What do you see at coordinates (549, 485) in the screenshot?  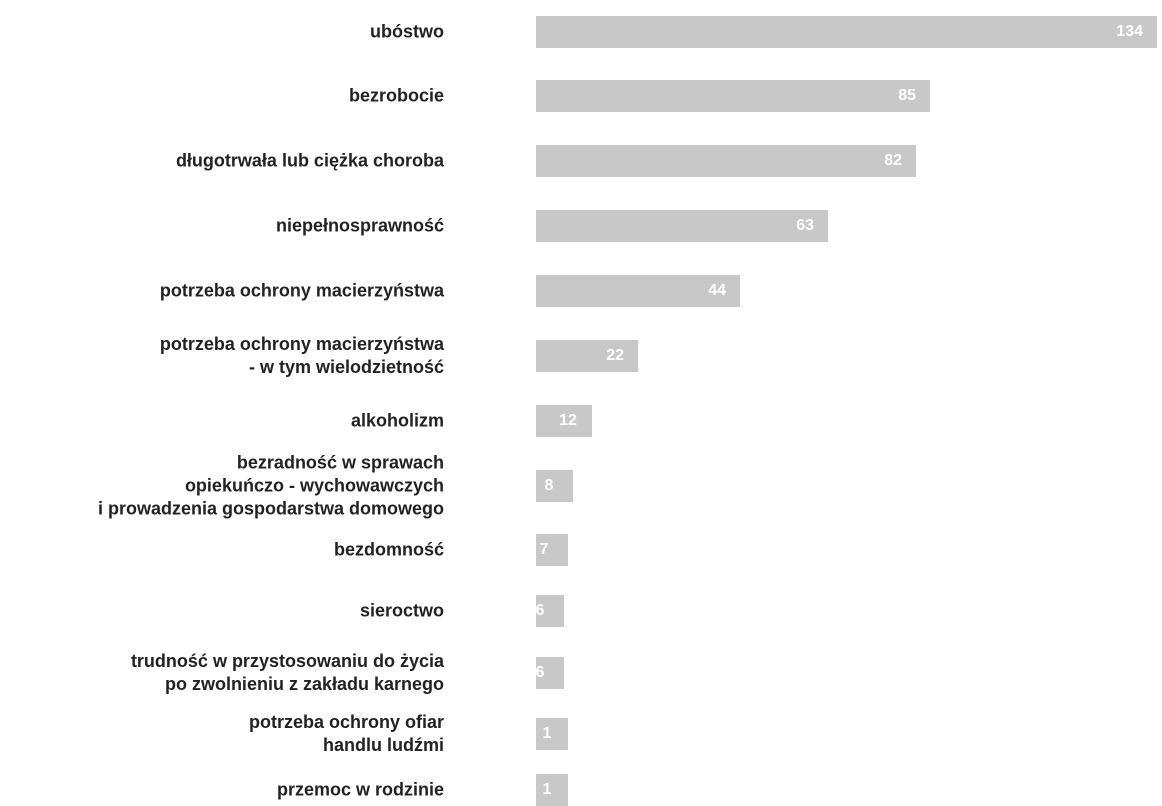 I see `value-label: 8` at bounding box center [549, 485].